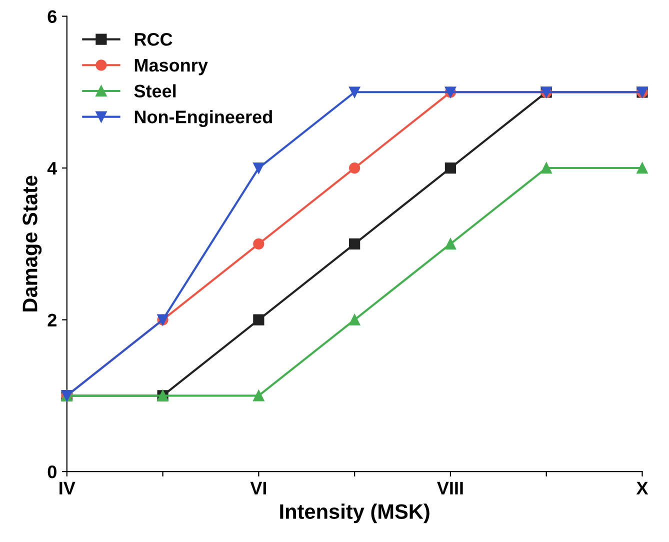 This screenshot has height=542, width=669. I want to click on y-tick-label: 4, so click(52, 168).